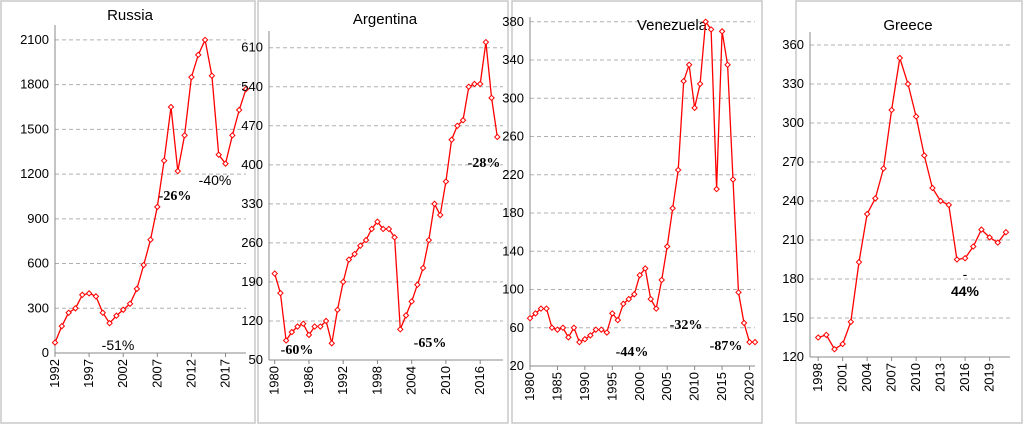 The height and width of the screenshot is (425, 1024). I want to click on x-tick-label: 2020, so click(749, 386).